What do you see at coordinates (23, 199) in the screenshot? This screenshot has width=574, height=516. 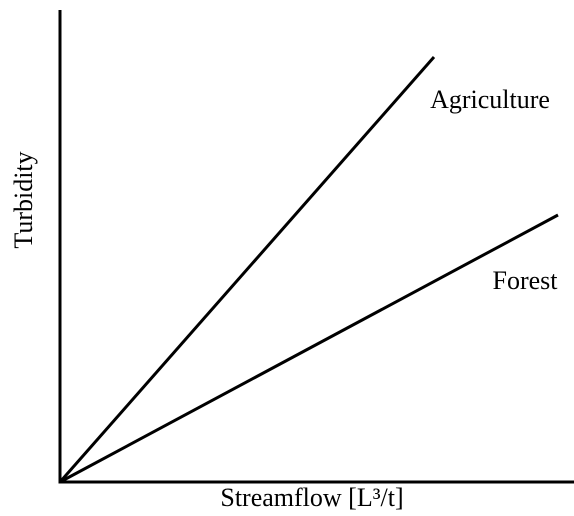 I see `y-axis-label: Turbidity` at bounding box center [23, 199].